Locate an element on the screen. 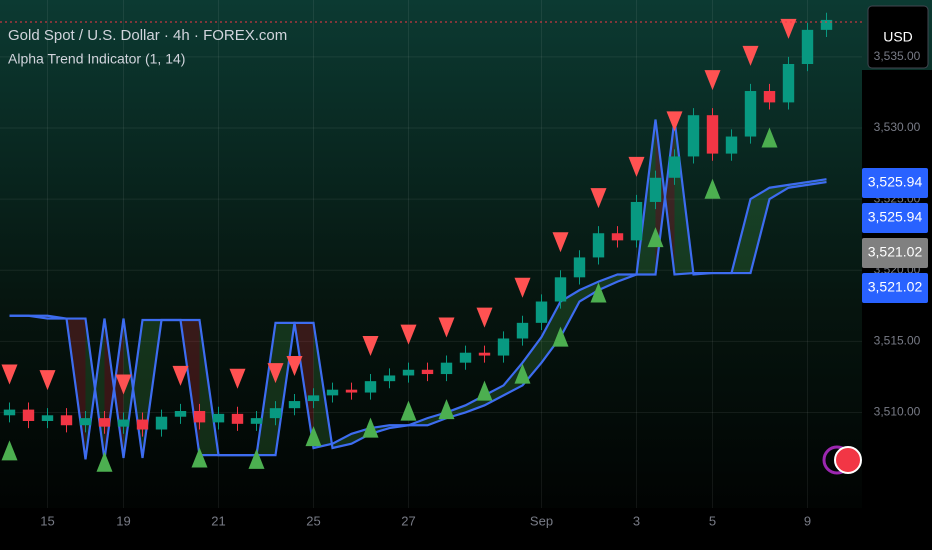 The width and height of the screenshot is (932, 550). x-tick-label: 21 is located at coordinates (218, 520).